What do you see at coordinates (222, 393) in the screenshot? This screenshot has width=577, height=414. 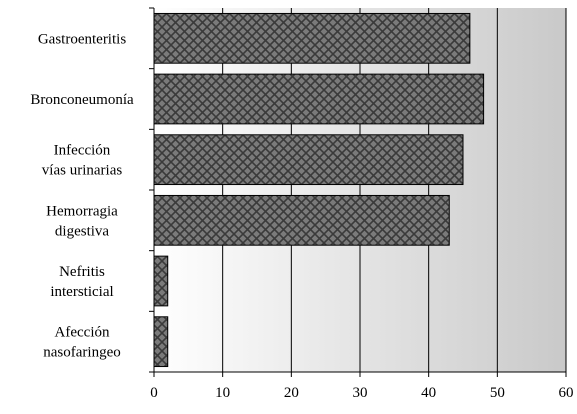 I see `x-tick-label-10: 10` at bounding box center [222, 393].